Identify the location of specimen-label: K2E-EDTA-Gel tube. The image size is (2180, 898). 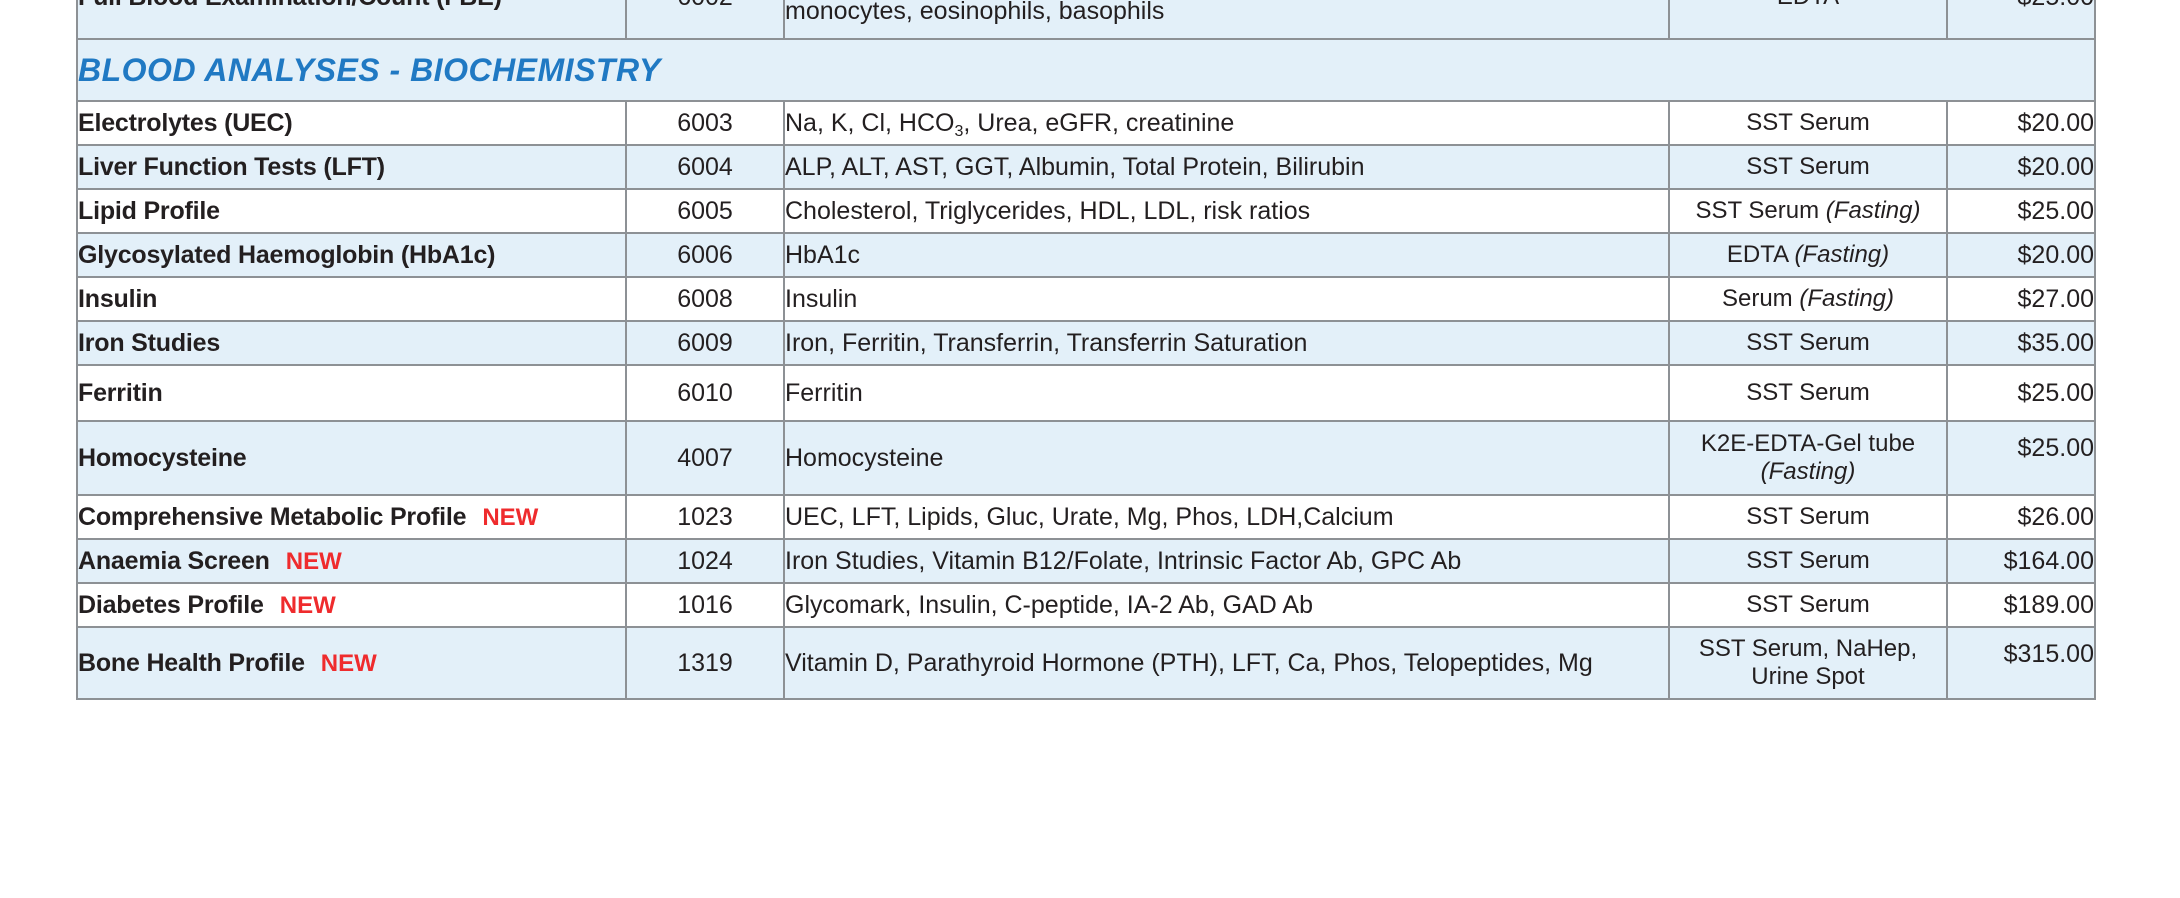
(1808, 443).